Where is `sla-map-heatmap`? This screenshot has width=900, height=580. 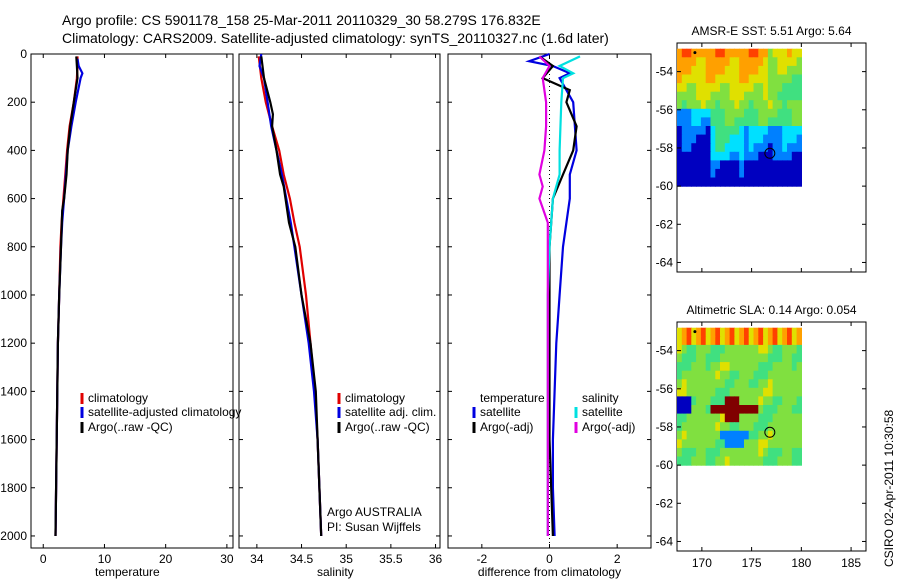
sla-map-heatmap is located at coordinates (739, 396).